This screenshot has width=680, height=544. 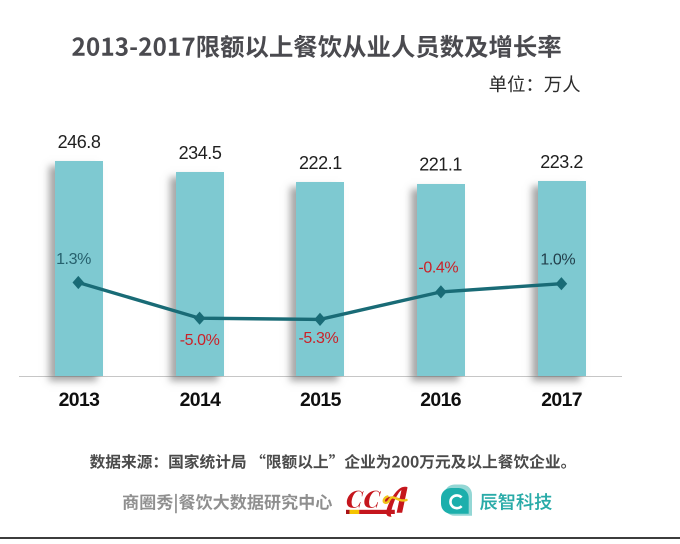 I want to click on svg-text: 246.8, so click(x=79, y=142).